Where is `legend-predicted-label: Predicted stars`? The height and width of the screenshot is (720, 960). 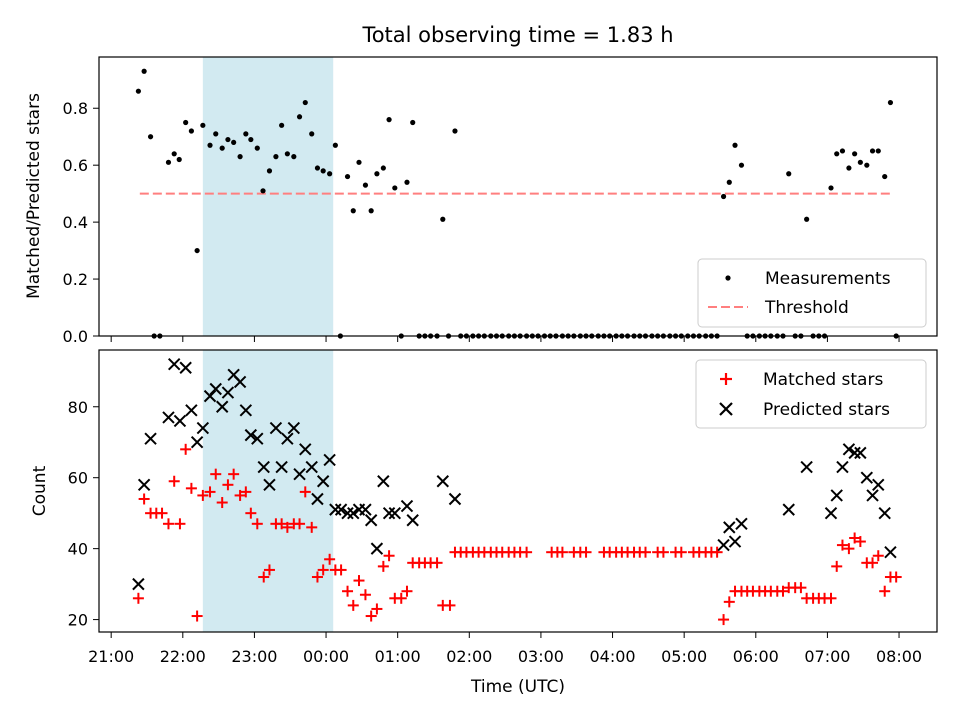
legend-predicted-label: Predicted stars is located at coordinates (826, 410).